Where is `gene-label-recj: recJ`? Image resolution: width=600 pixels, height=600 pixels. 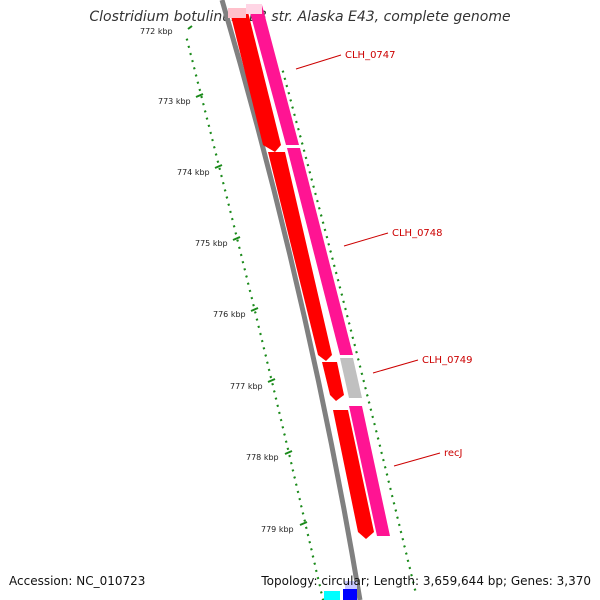
gene-label-recj: recJ is located at coordinates (453, 453).